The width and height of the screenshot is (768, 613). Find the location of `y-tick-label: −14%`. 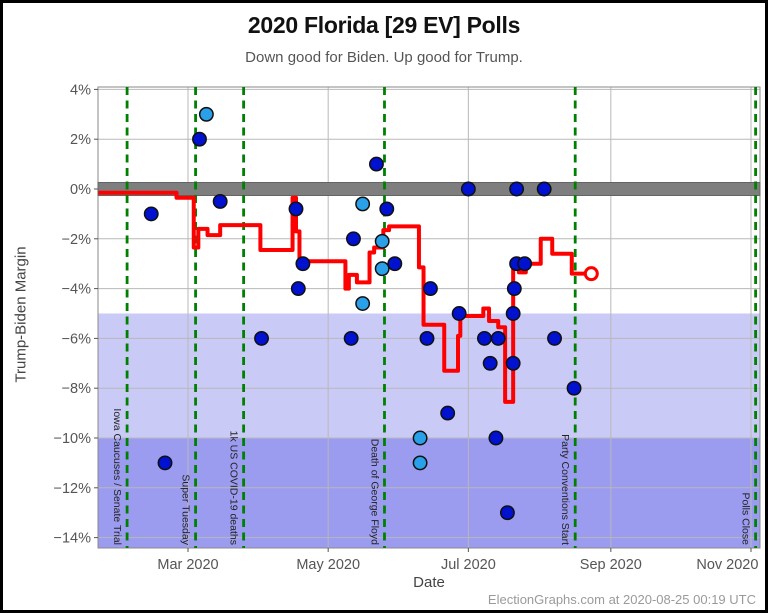

y-tick-label: −14% is located at coordinates (73, 539).